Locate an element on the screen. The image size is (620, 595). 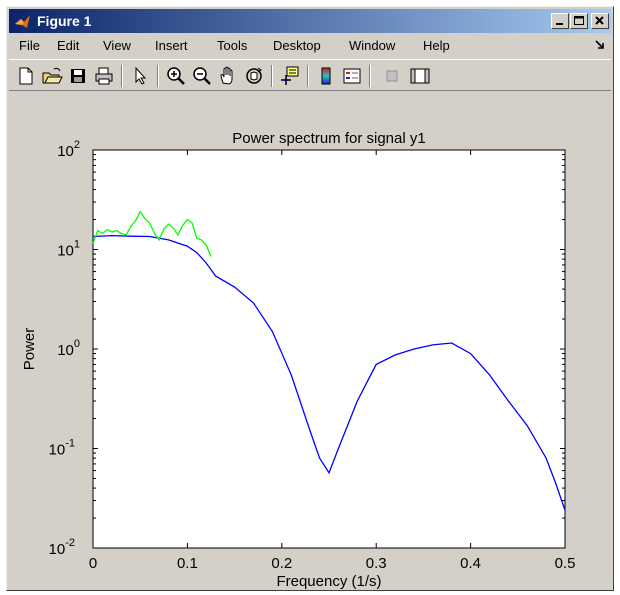
menu-view: View is located at coordinates (117, 45).